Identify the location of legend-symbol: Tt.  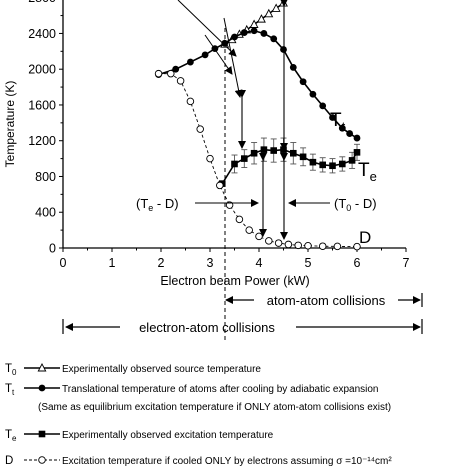
(10, 390).